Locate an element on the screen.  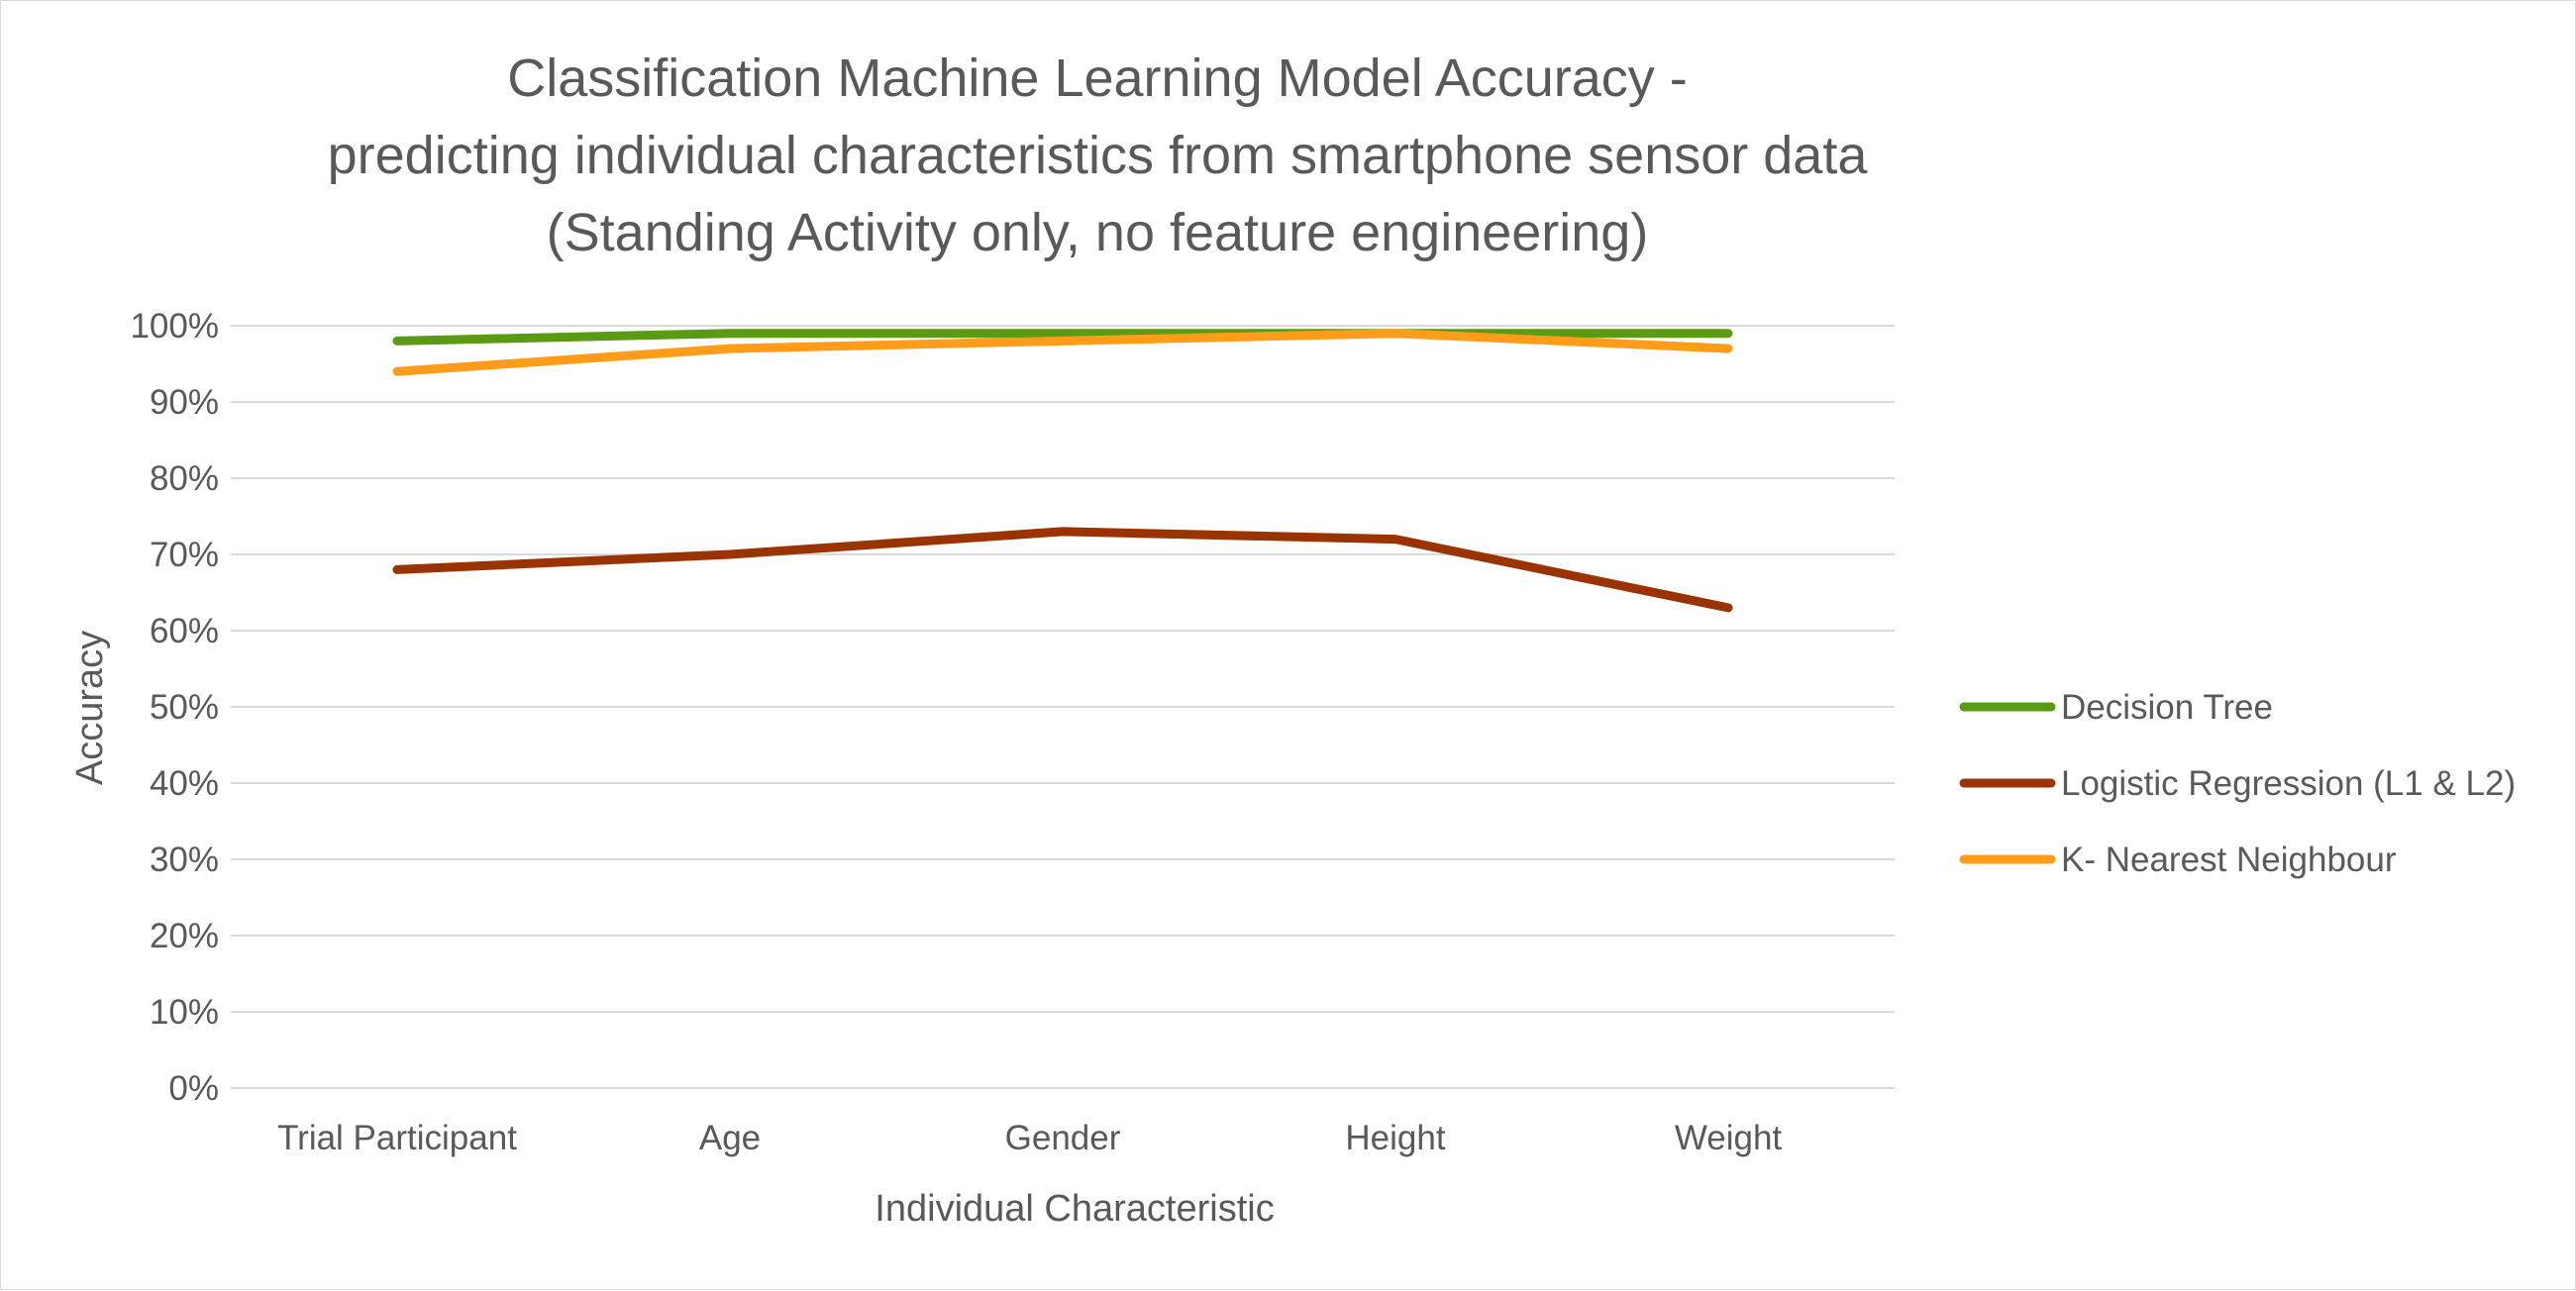
y-tick-label: 100% is located at coordinates (174, 326).